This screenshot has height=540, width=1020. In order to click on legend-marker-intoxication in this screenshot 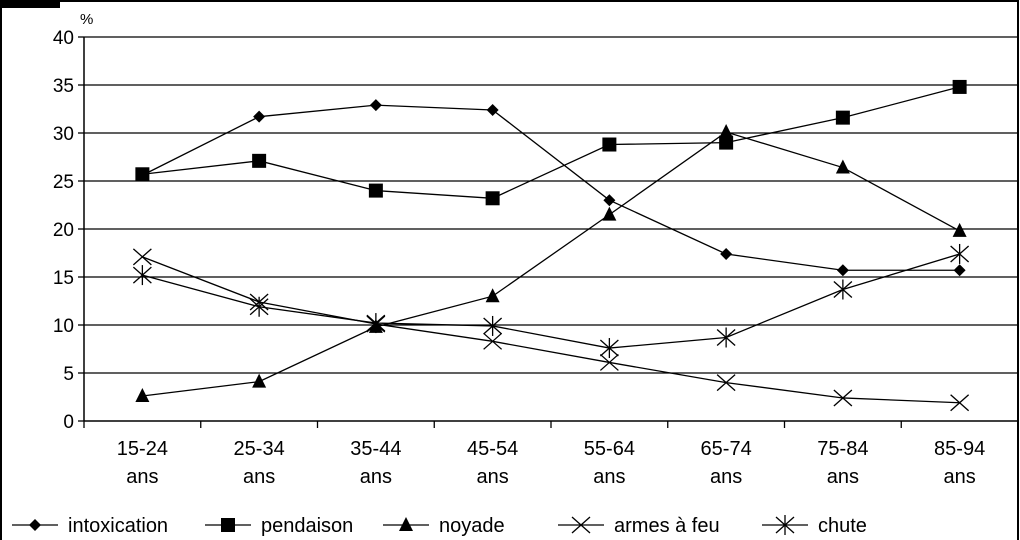, I will do `click(35, 525)`.